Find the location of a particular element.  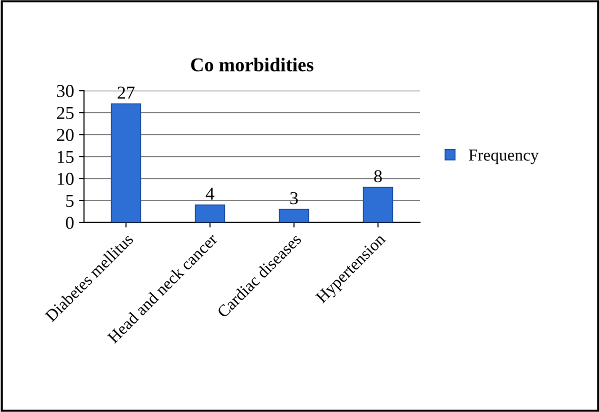

y-tick-label: 0 is located at coordinates (70, 222).